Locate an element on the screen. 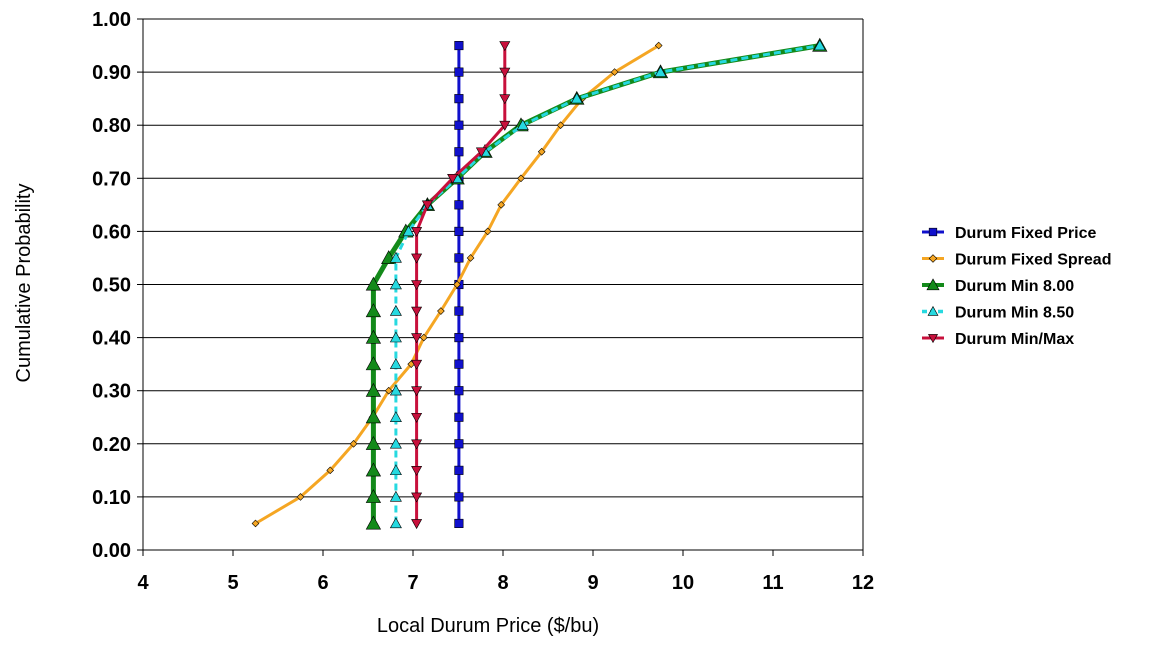  y-tick-label: 0.50 is located at coordinates (111, 286).